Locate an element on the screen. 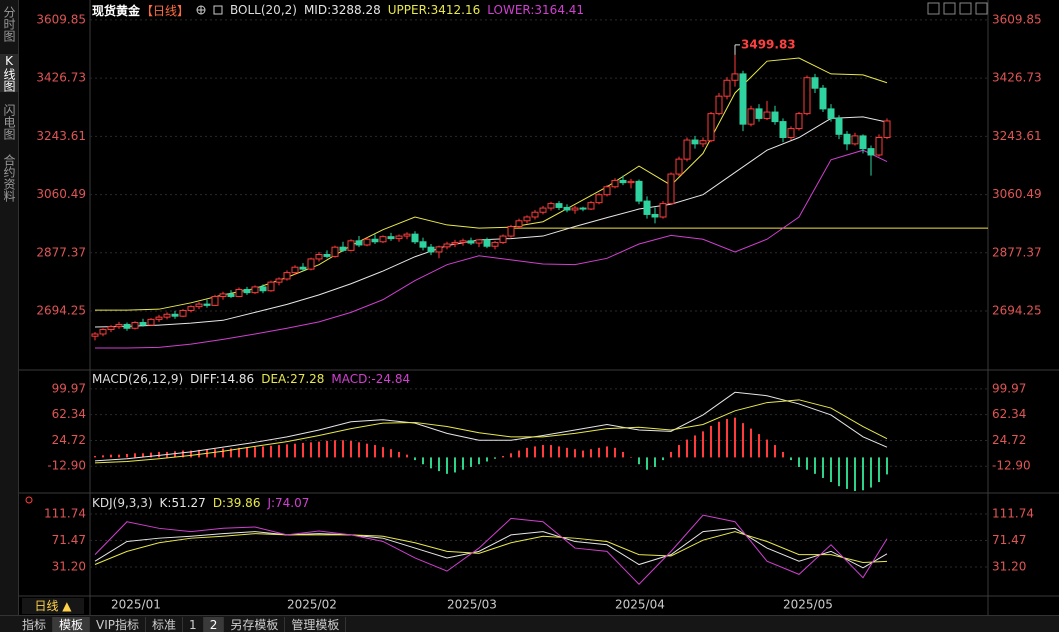 The height and width of the screenshot is (632, 1059). toolbar-item: 模板 is located at coordinates (72, 624).